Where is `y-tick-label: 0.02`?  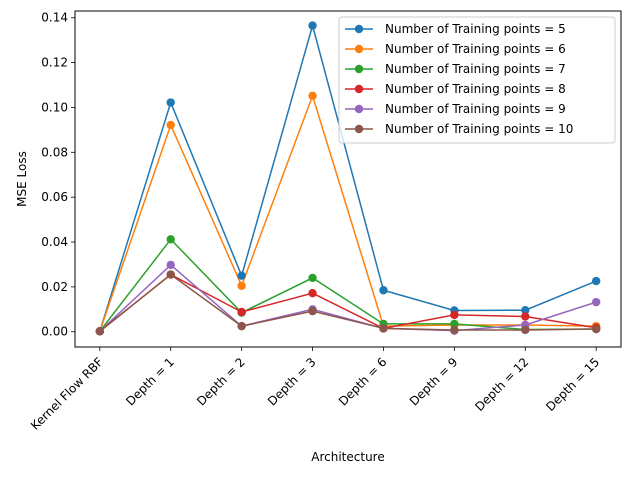
y-tick-label: 0.02 is located at coordinates (54, 287).